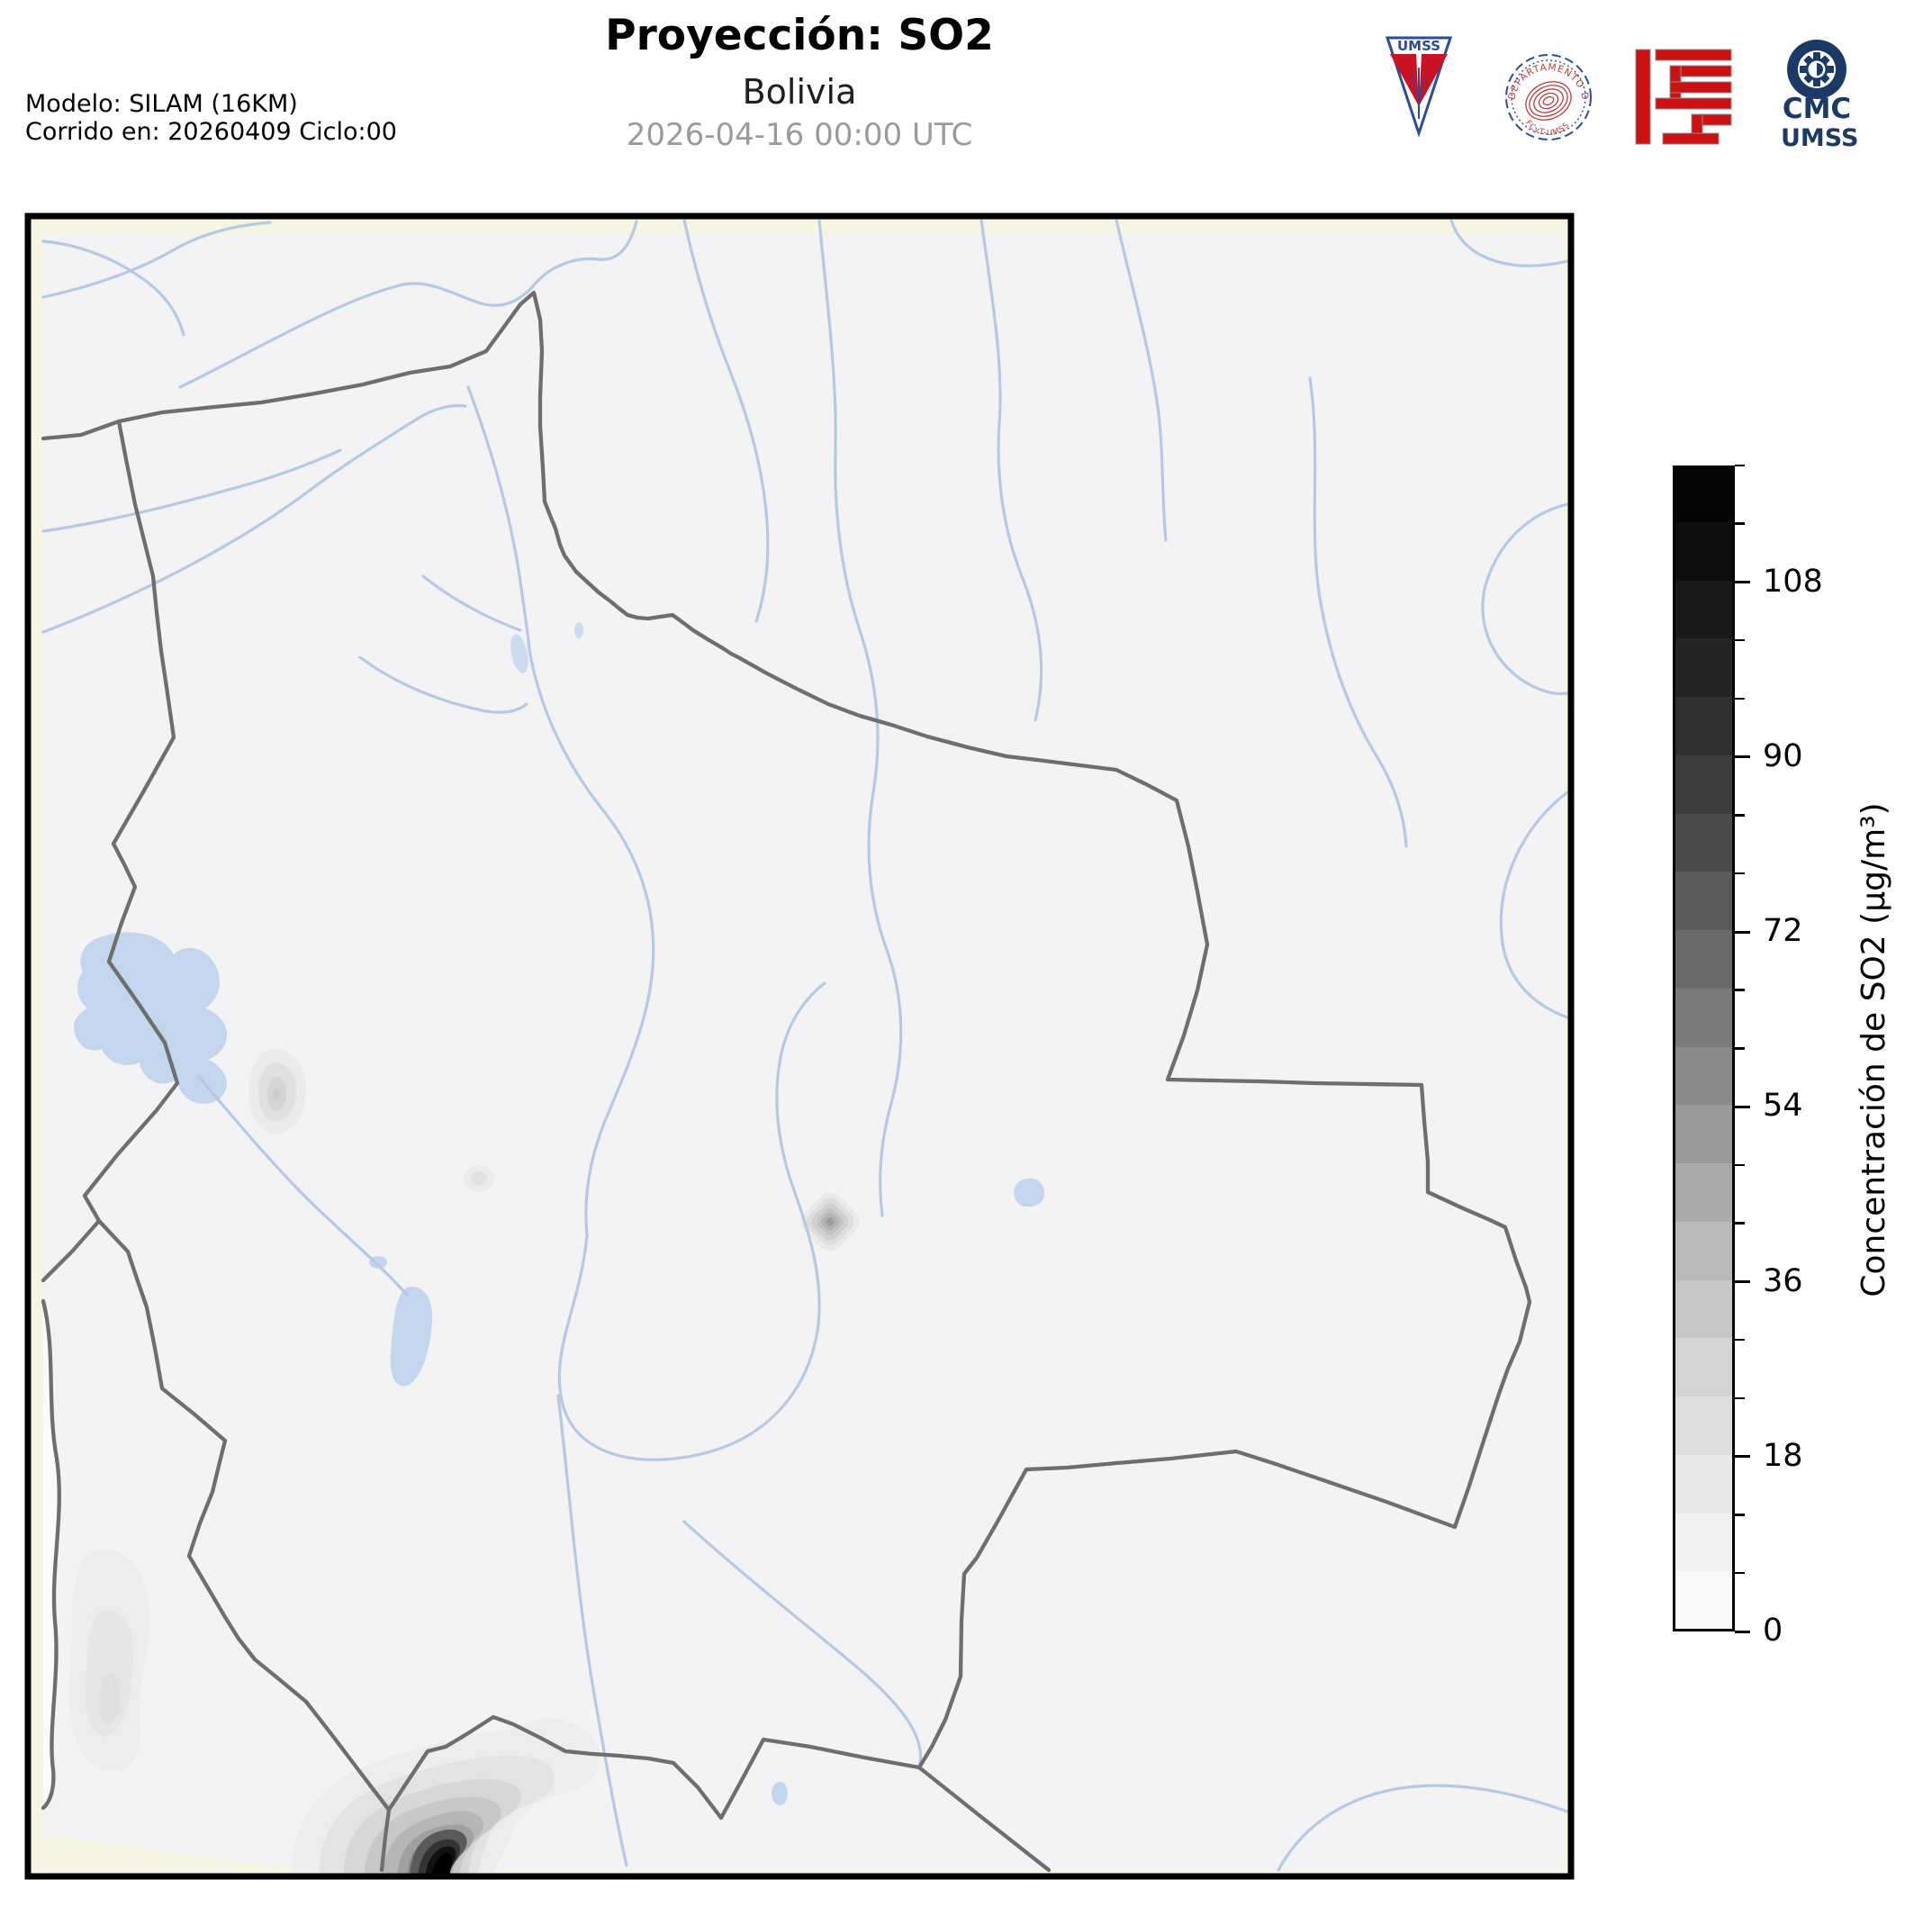 This screenshot has height=1907, width=1932. I want to click on forecast-datetime: 2026-04-16 00:00 UTC, so click(799, 135).